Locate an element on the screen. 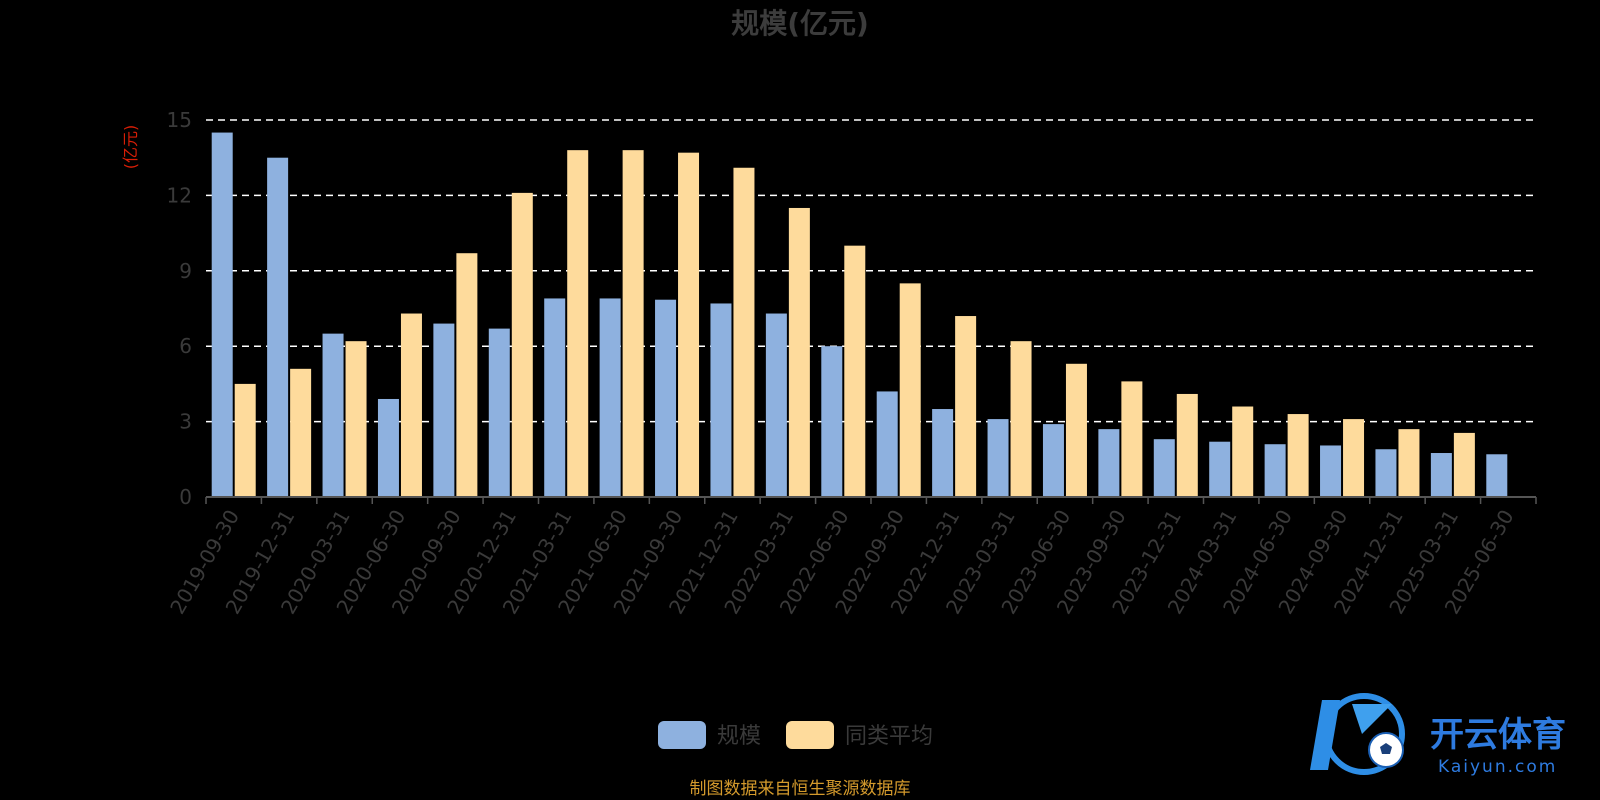 This screenshot has width=1600, height=800. y-axis-unit-label: (亿元) is located at coordinates (130, 147).